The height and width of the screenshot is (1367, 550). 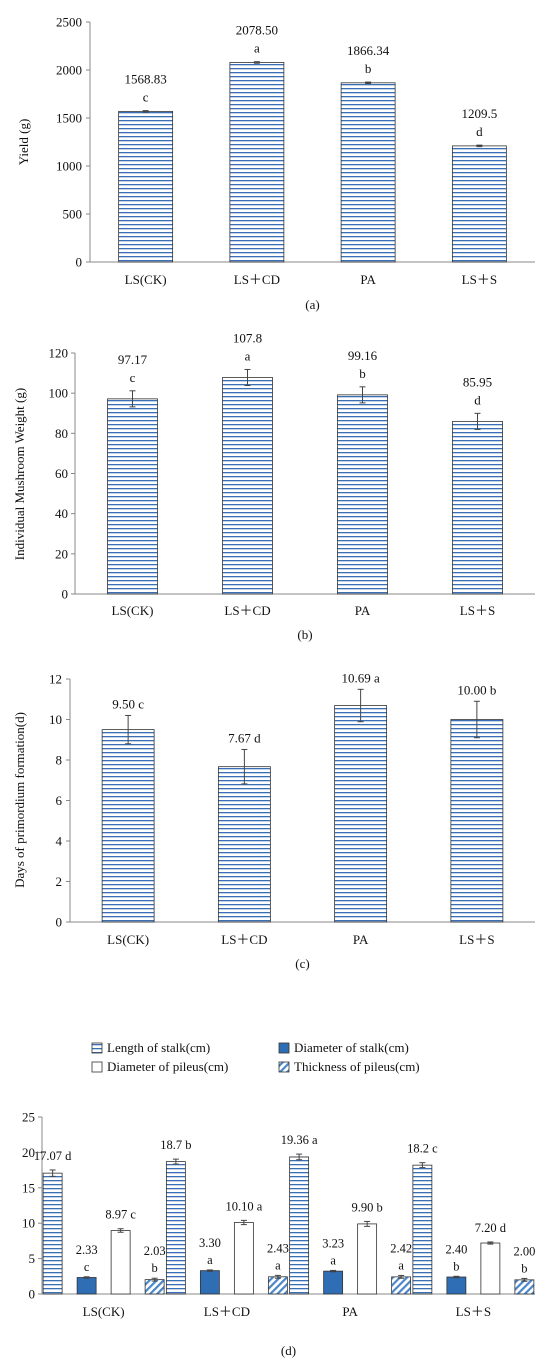 What do you see at coordinates (128, 703) in the screenshot?
I see `data-label: 9.50 c` at bounding box center [128, 703].